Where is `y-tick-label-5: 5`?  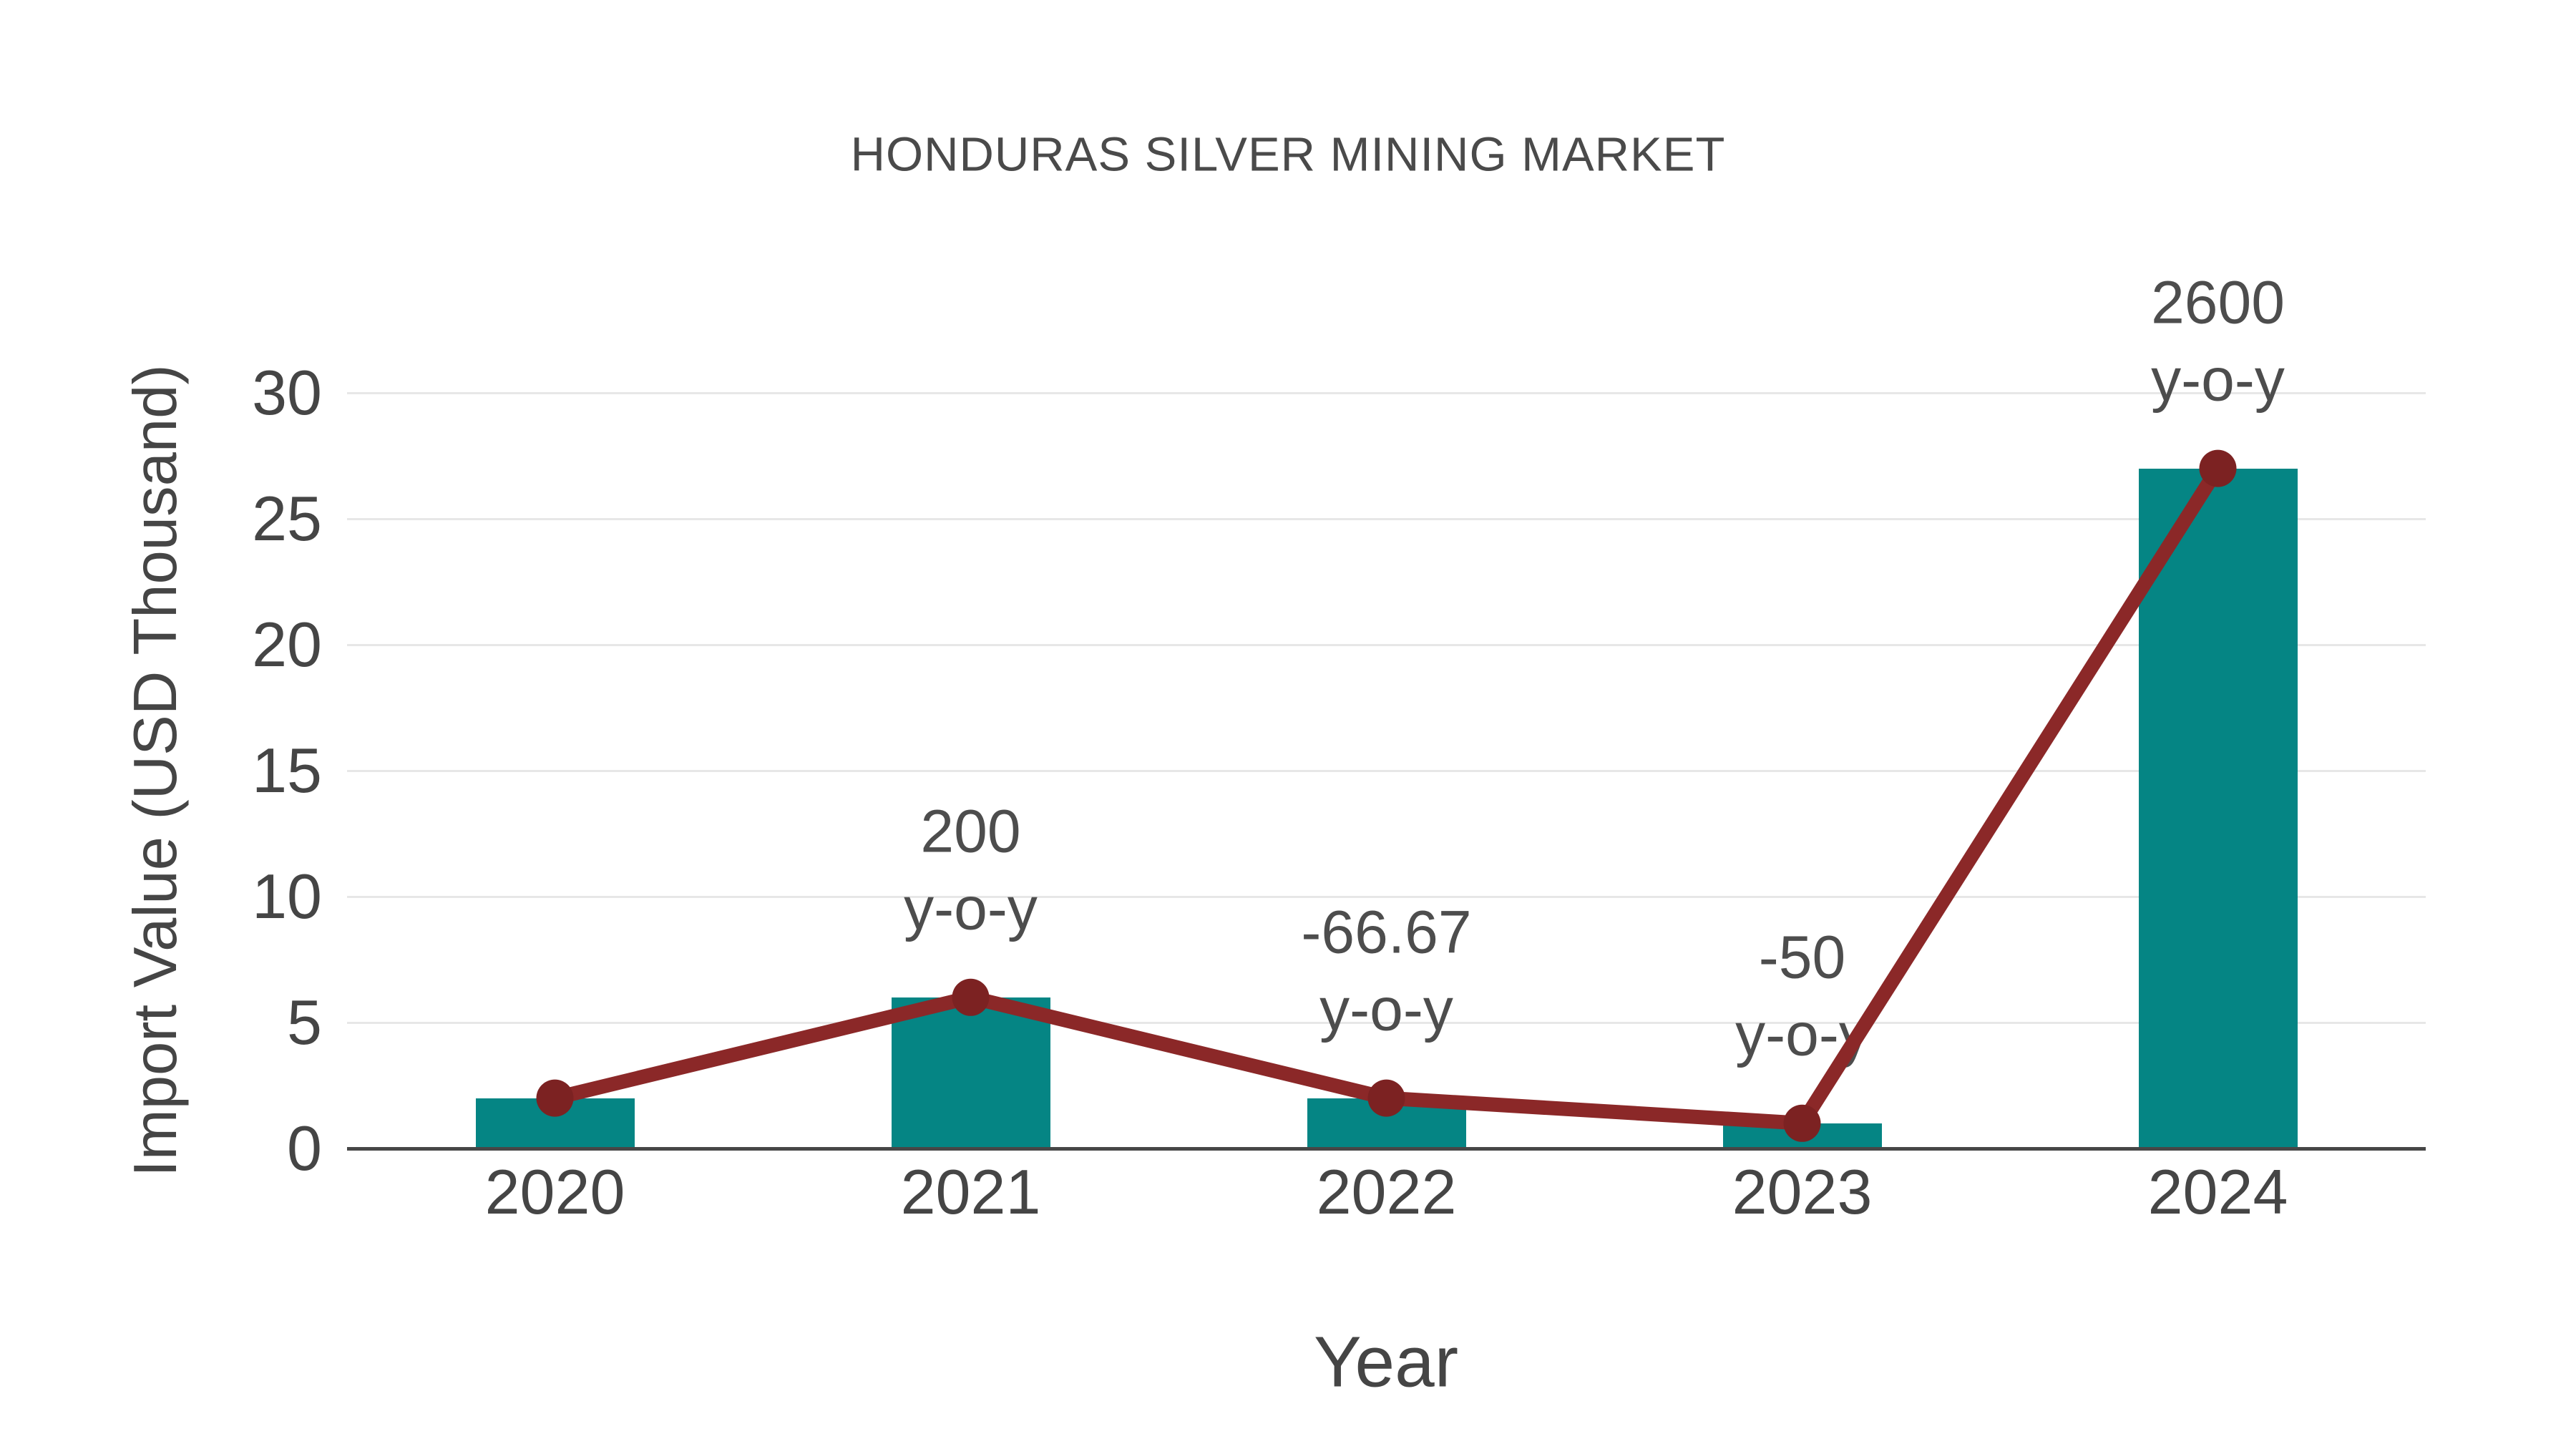
y-tick-label-5: 5 is located at coordinates (304, 1022).